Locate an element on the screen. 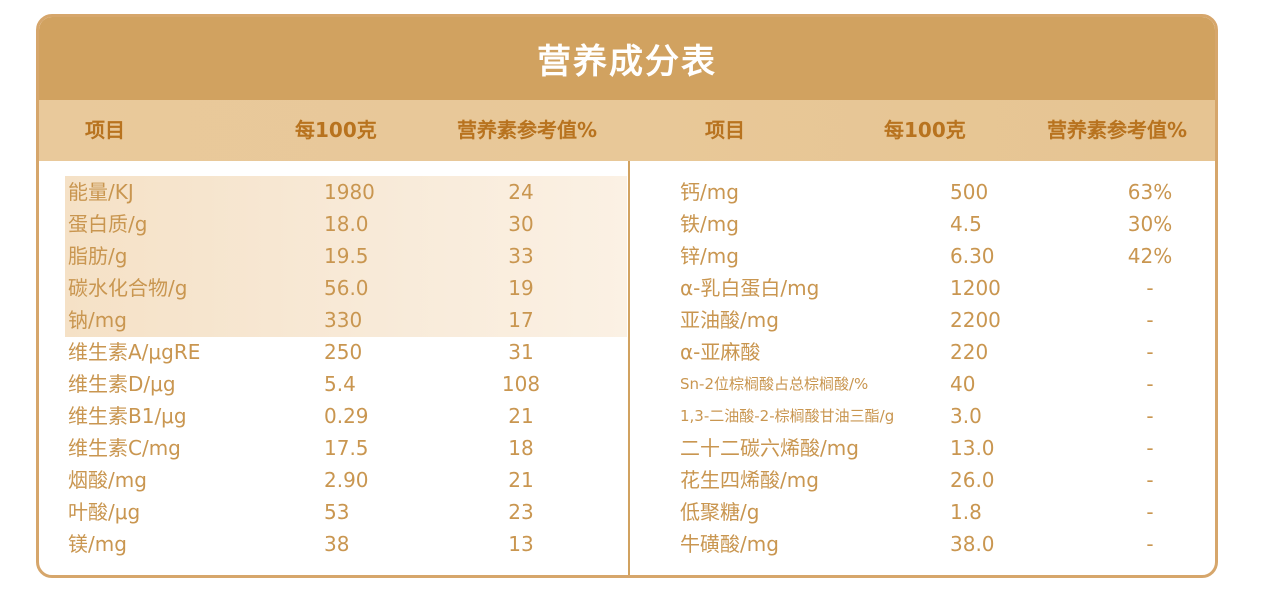  table-row: 维生素A/μgRE 250 31 α-亚麻酸 220 - is located at coordinates (627, 352).